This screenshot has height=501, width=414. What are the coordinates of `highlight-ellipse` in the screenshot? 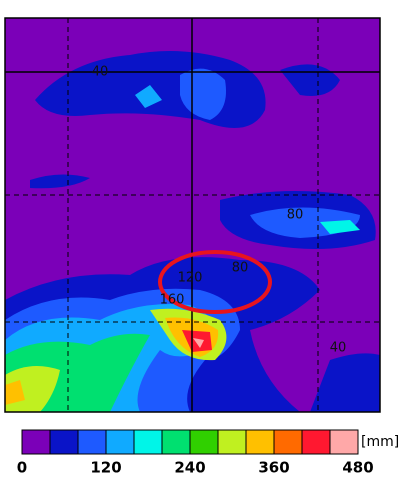 It's located at (215, 282).